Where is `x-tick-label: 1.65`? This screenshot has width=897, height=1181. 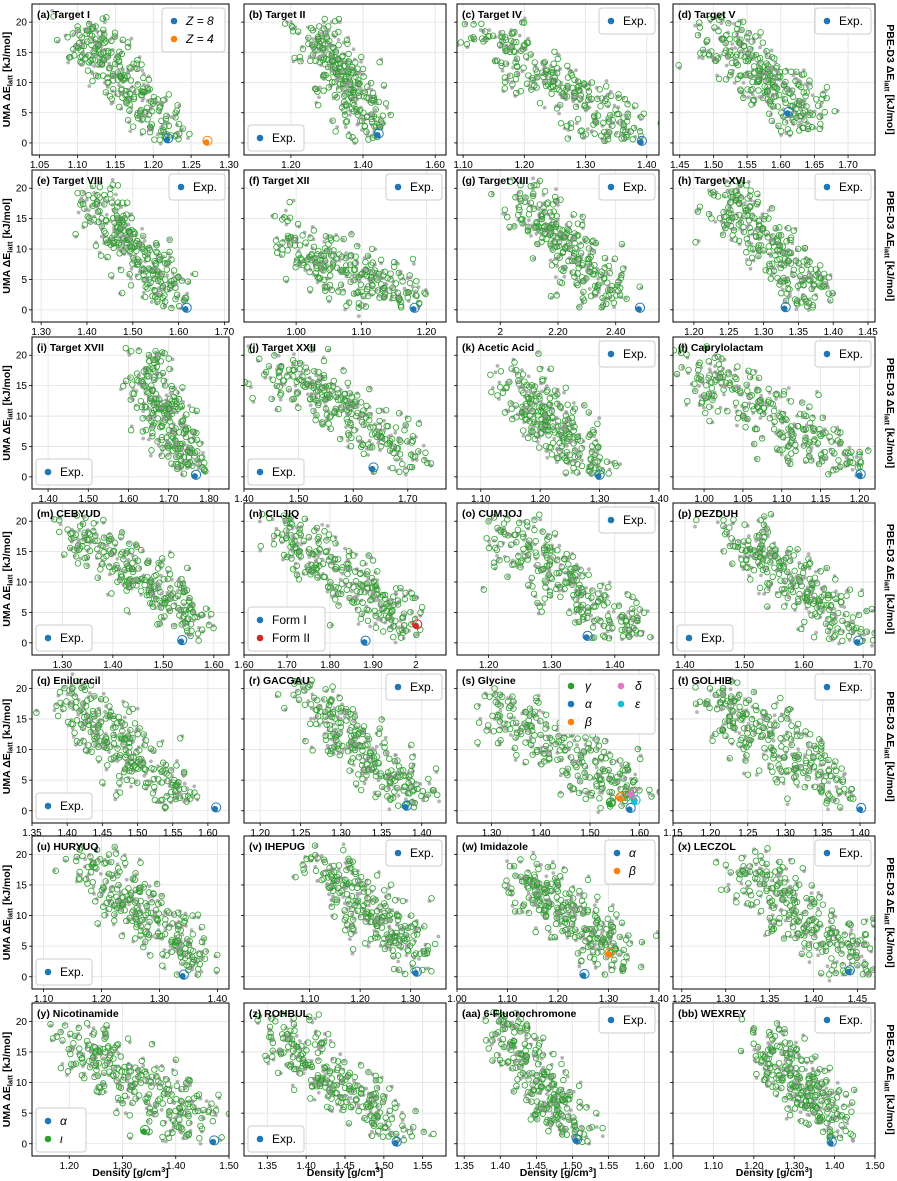
x-tick-label: 1.65 is located at coordinates (815, 165).